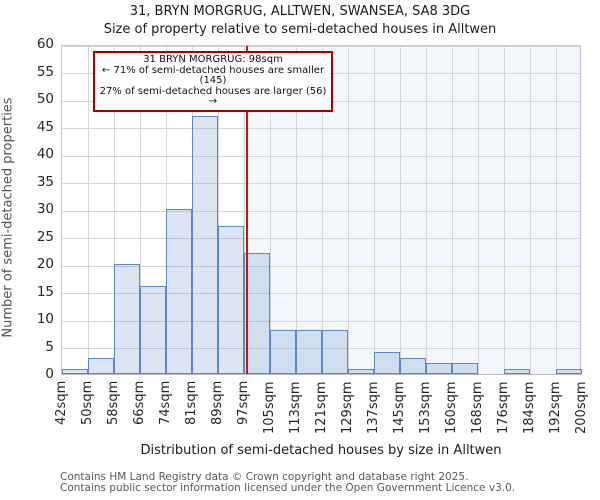 The height and width of the screenshot is (500, 600). What do you see at coordinates (477, 407) in the screenshot?
I see `x-tick-label: 168sqm` at bounding box center [477, 407].